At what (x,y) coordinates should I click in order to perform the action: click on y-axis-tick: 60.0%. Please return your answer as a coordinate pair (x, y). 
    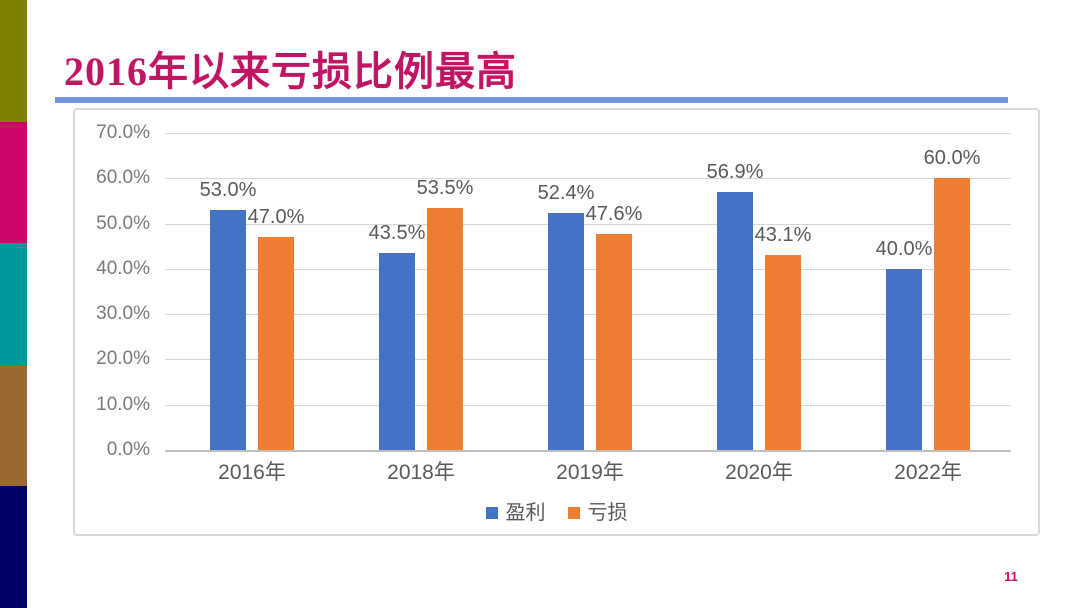
    Looking at the image, I should click on (123, 178).